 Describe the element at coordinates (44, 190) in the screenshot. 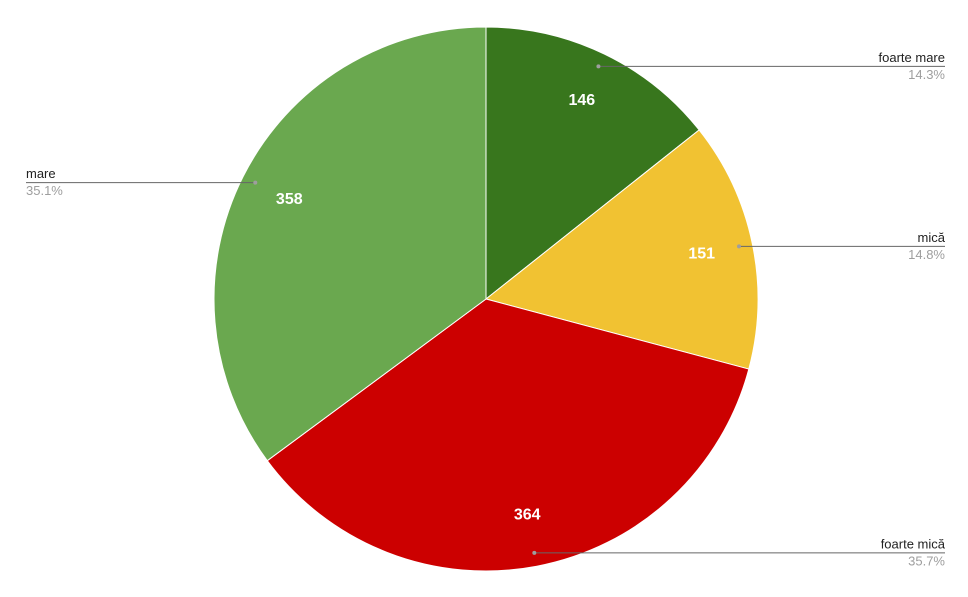

I see `percentage-label: 35.1%` at that location.